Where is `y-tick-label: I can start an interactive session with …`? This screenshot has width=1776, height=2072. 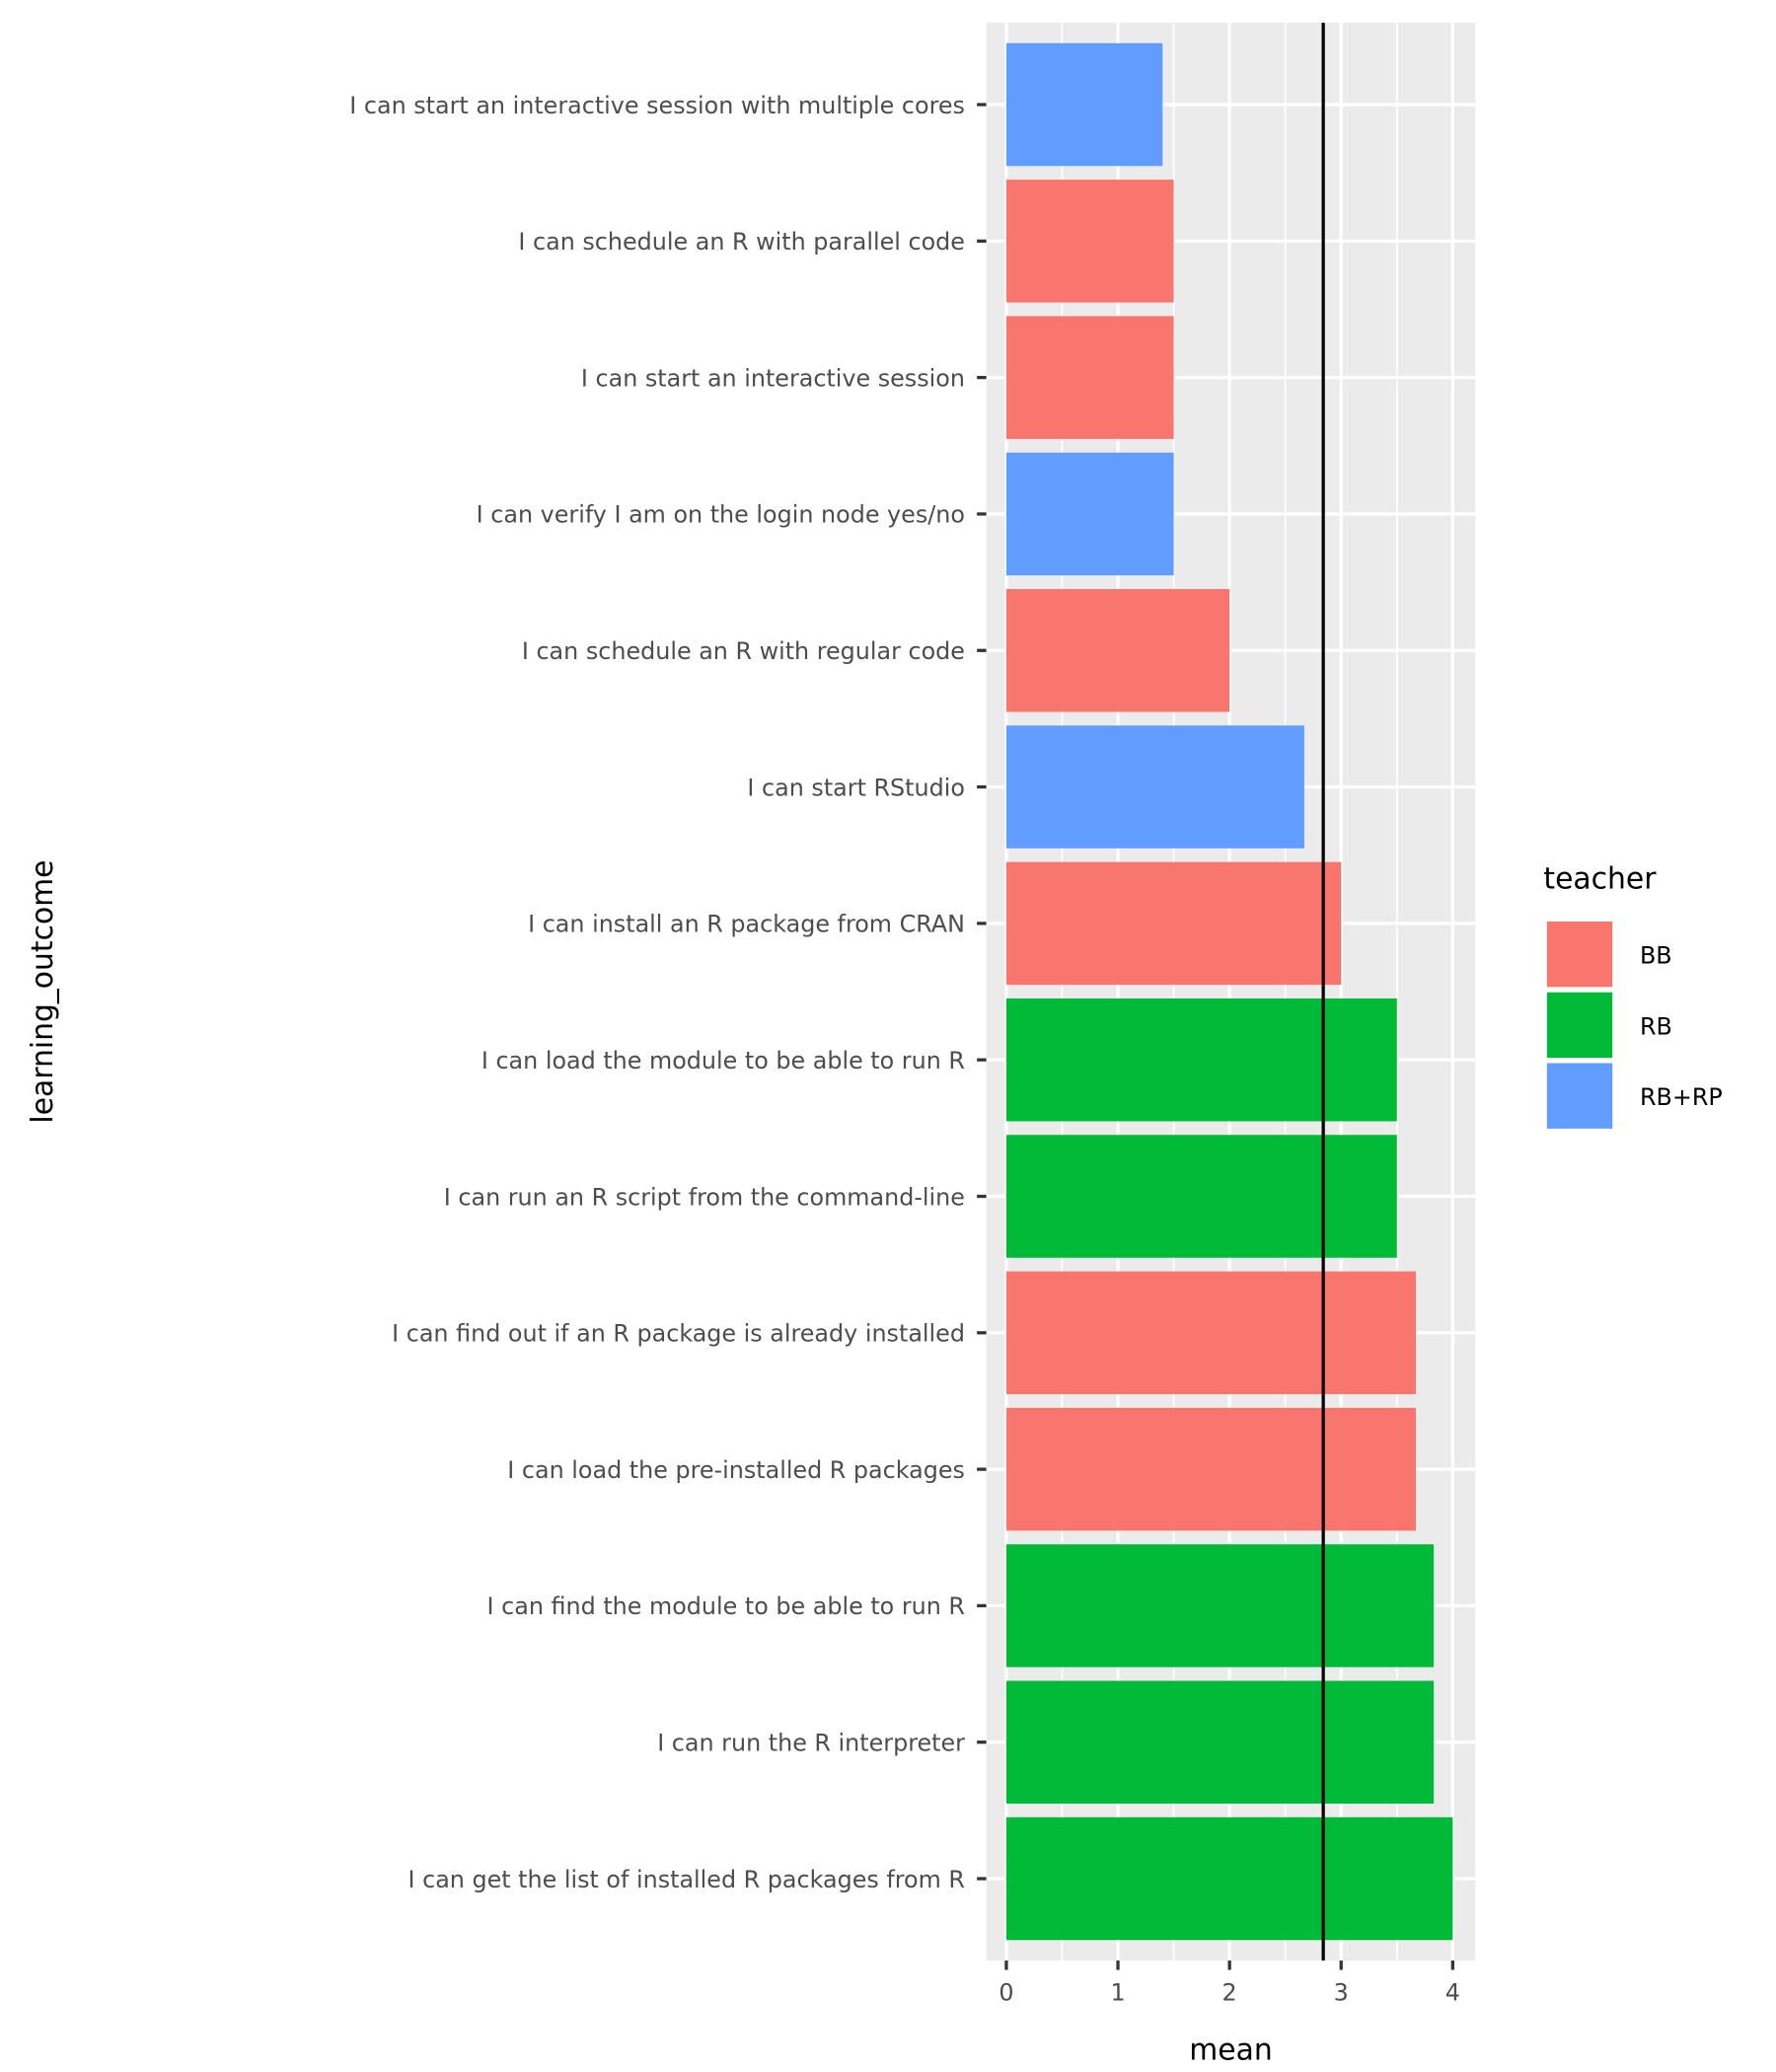 y-tick-label: I can start an interactive session with … is located at coordinates (657, 106).